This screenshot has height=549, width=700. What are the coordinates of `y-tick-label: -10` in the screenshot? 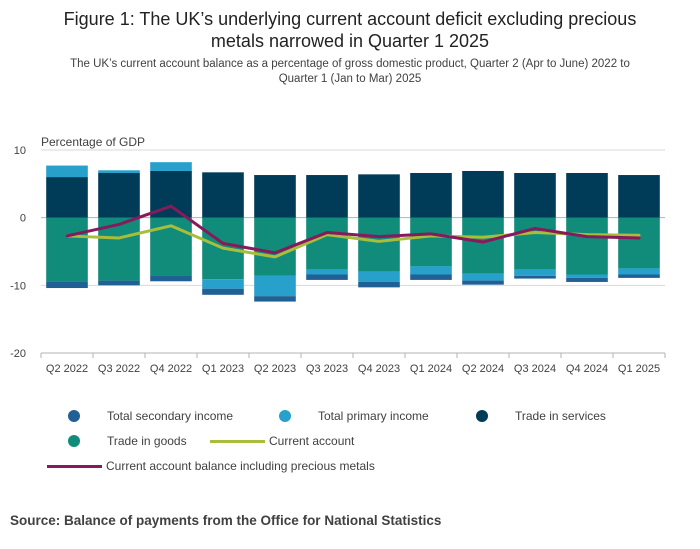 It's located at (18, 286).